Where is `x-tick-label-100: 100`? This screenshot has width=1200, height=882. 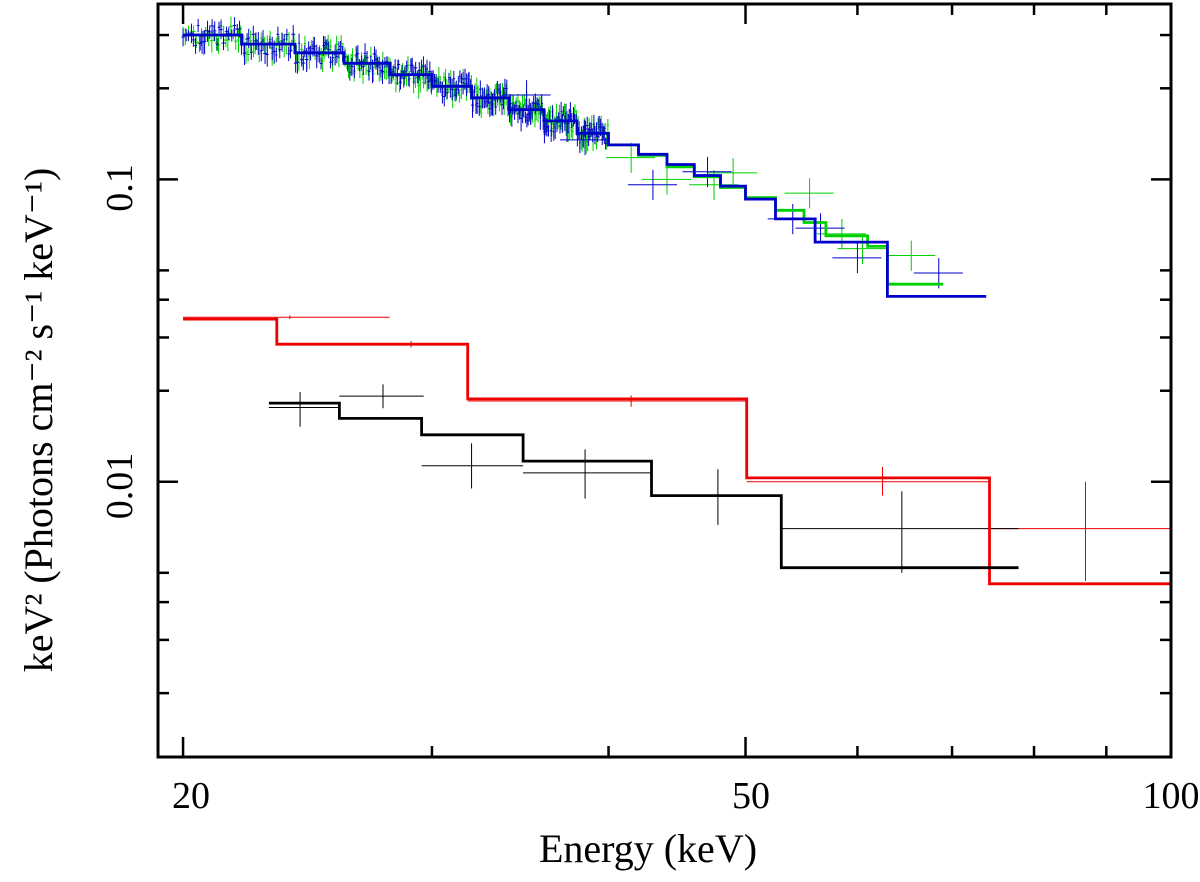
x-tick-label-100: 100 is located at coordinates (1171, 796).